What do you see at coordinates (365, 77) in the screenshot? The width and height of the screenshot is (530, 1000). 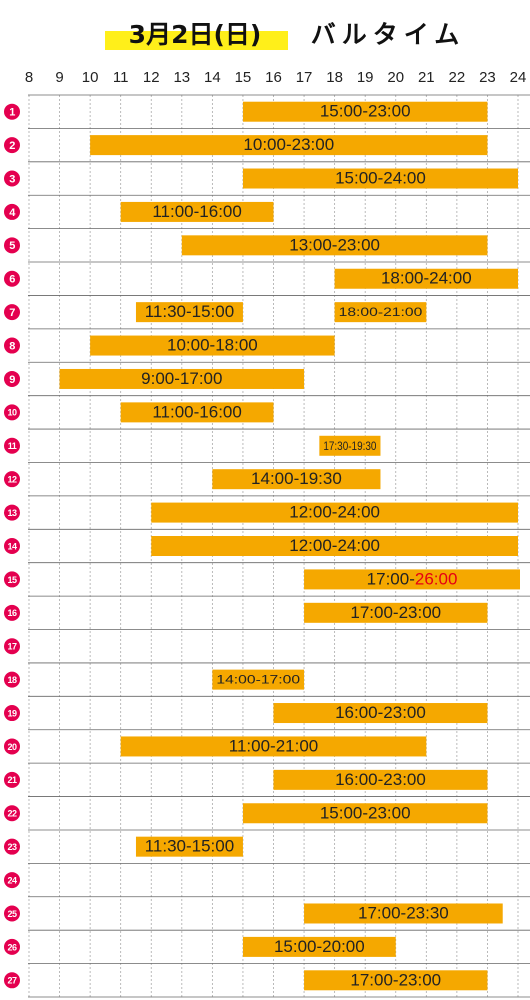 I see `x-tick-label: 19` at bounding box center [365, 77].